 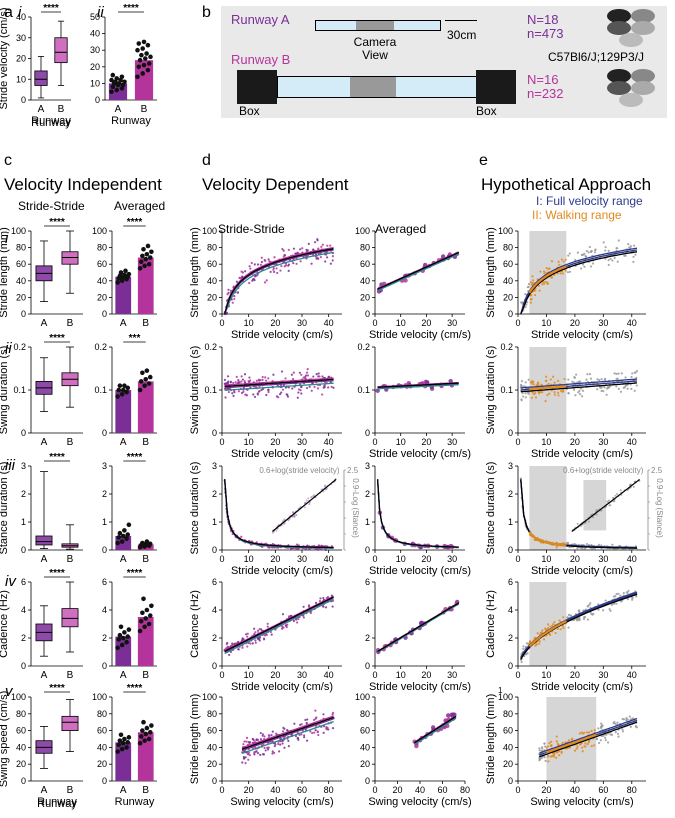 What do you see at coordinates (367, 638) in the screenshot?
I see `y-tick-label: 2` at bounding box center [367, 638].